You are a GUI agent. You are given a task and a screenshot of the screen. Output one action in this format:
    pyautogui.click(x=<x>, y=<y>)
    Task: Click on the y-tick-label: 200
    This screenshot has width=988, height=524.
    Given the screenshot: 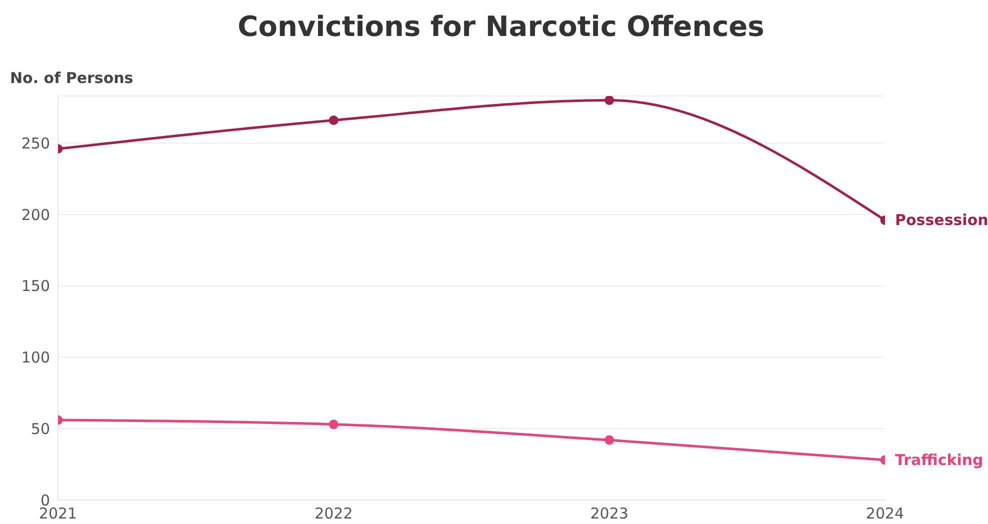 What is the action you would take?
    pyautogui.click(x=35, y=215)
    